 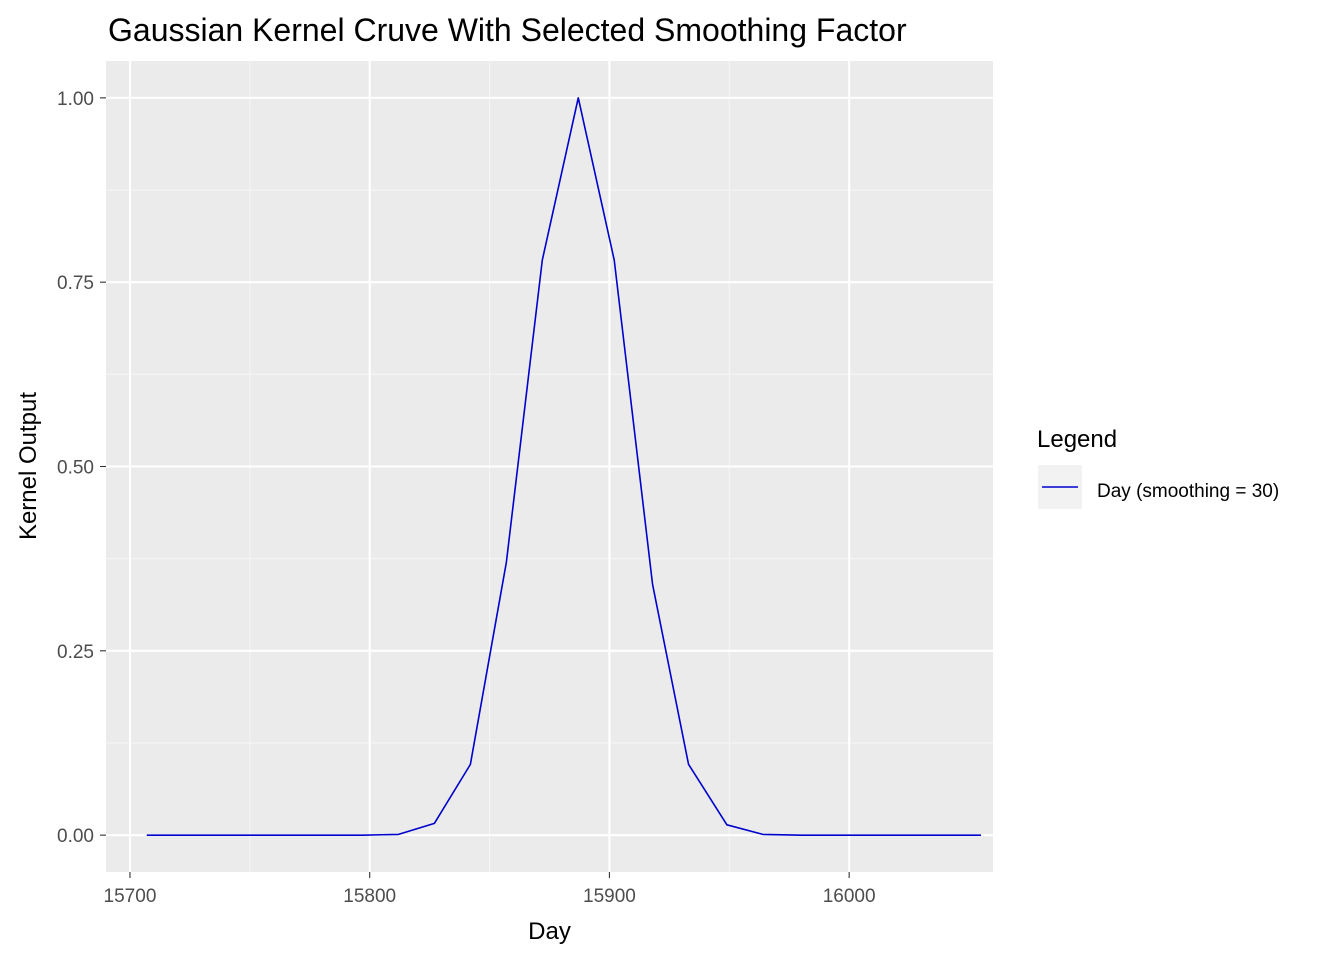 What do you see at coordinates (549, 931) in the screenshot?
I see `x-axis-title: Day` at bounding box center [549, 931].